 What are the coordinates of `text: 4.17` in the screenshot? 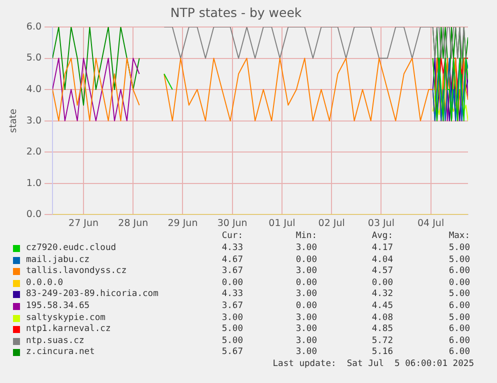 It's located at (381, 248).